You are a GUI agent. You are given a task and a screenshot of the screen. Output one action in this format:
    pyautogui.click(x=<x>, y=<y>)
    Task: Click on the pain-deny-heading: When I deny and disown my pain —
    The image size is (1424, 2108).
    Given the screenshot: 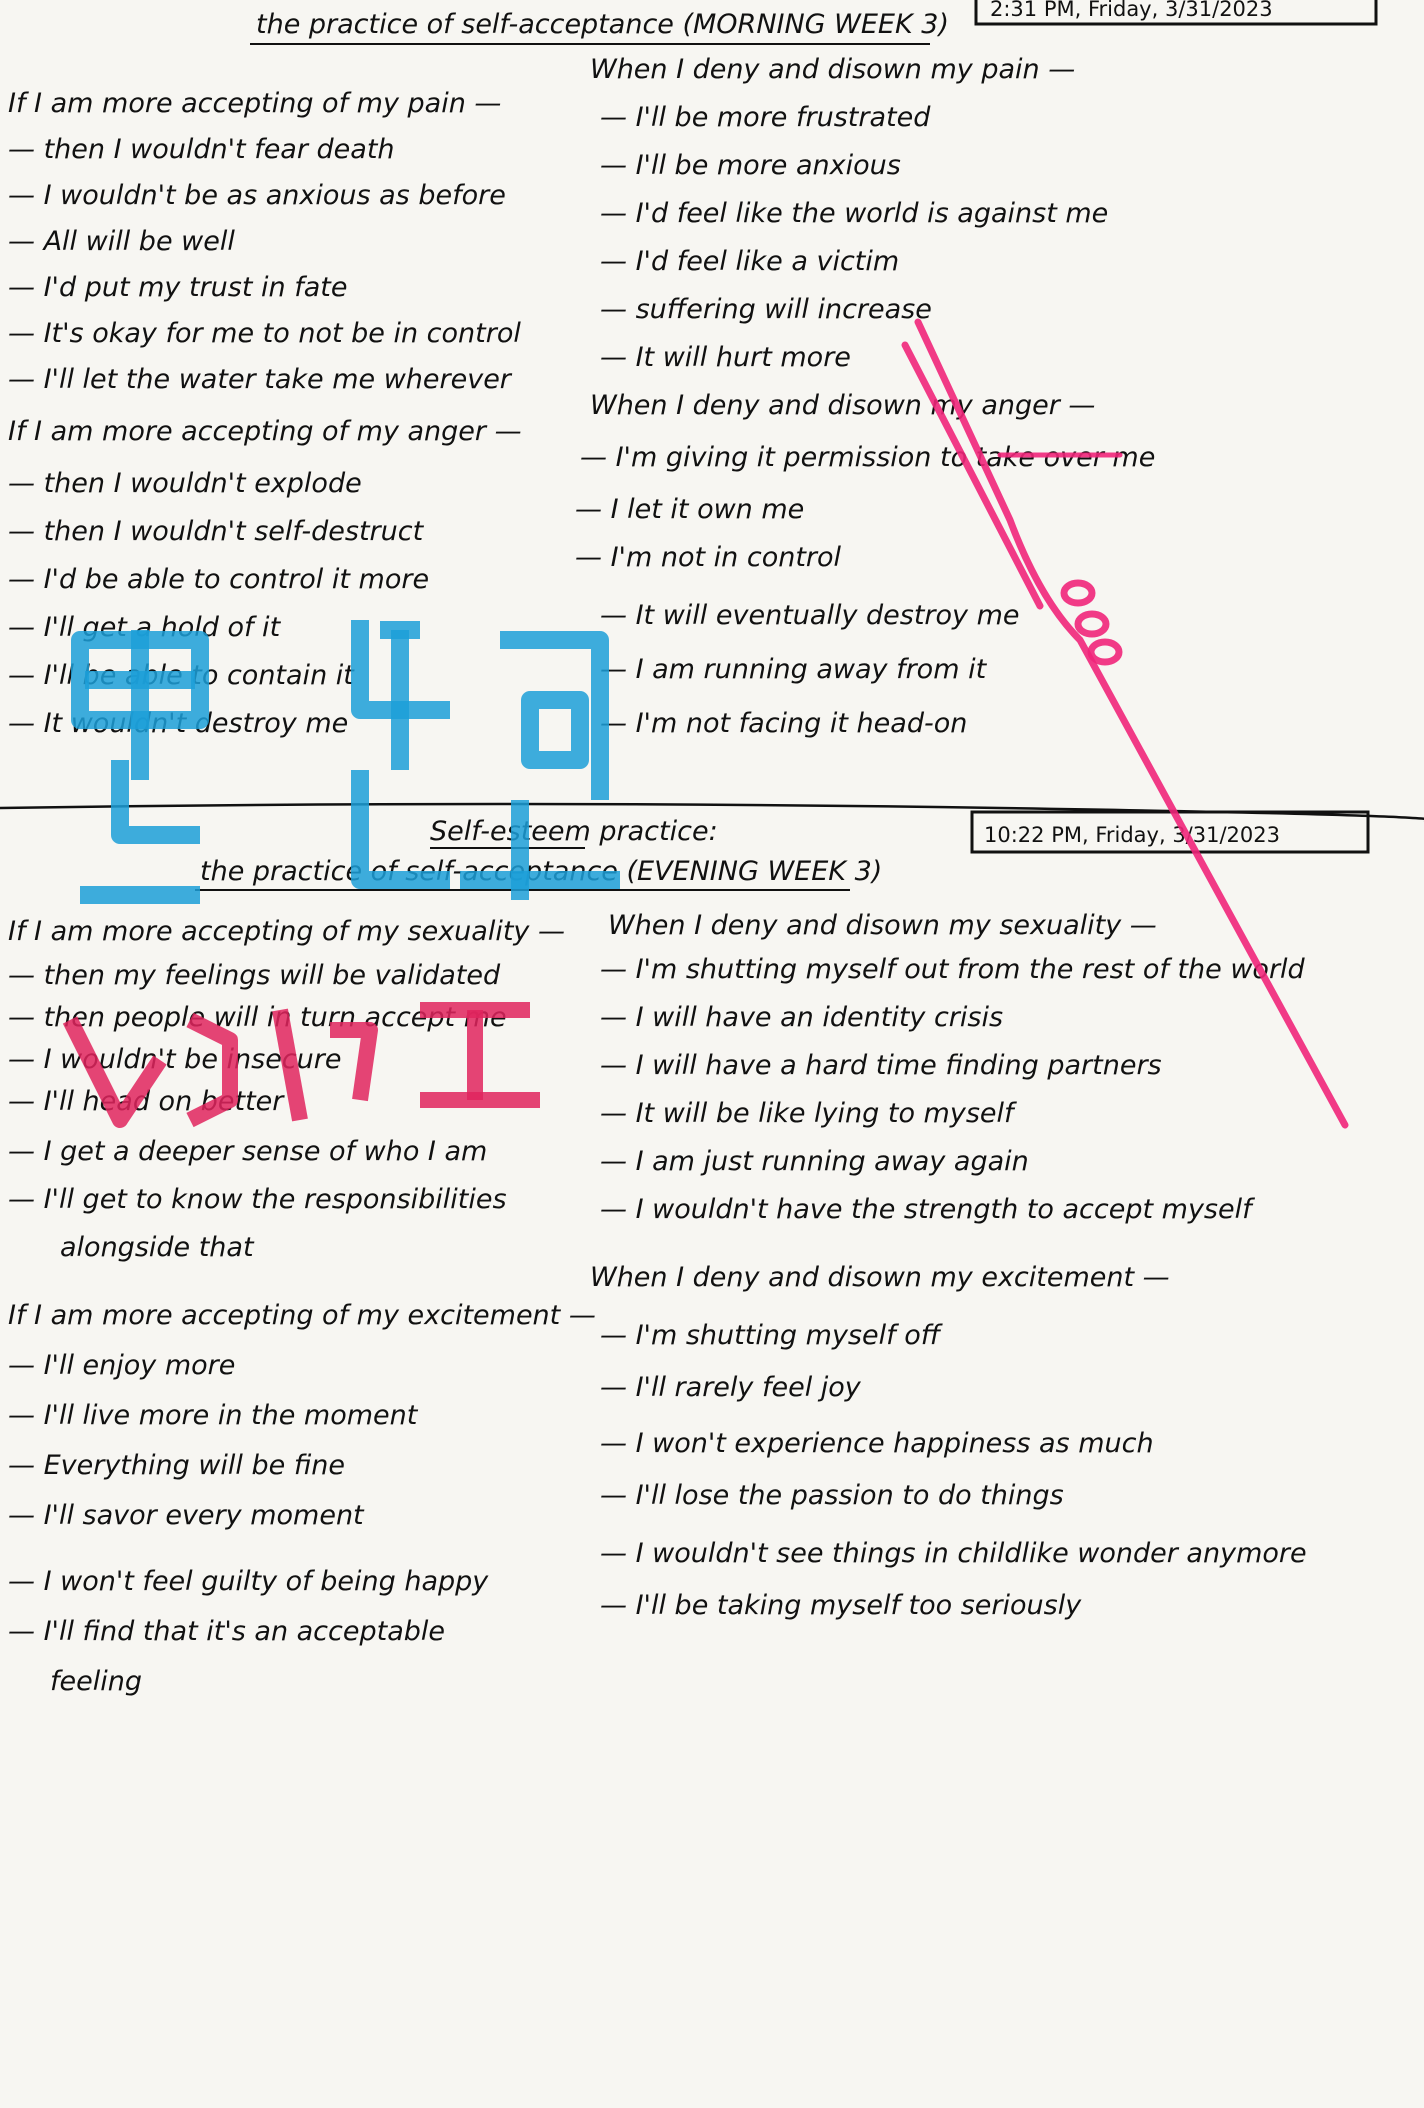 What is the action you would take?
    pyautogui.click(x=832, y=69)
    